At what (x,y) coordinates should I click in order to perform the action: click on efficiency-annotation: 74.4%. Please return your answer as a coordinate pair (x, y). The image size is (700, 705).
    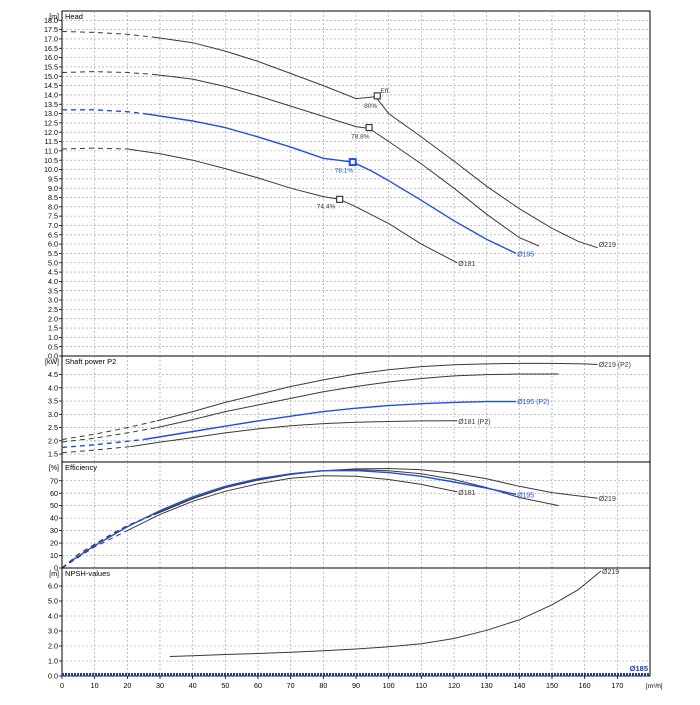
    Looking at the image, I should click on (326, 207).